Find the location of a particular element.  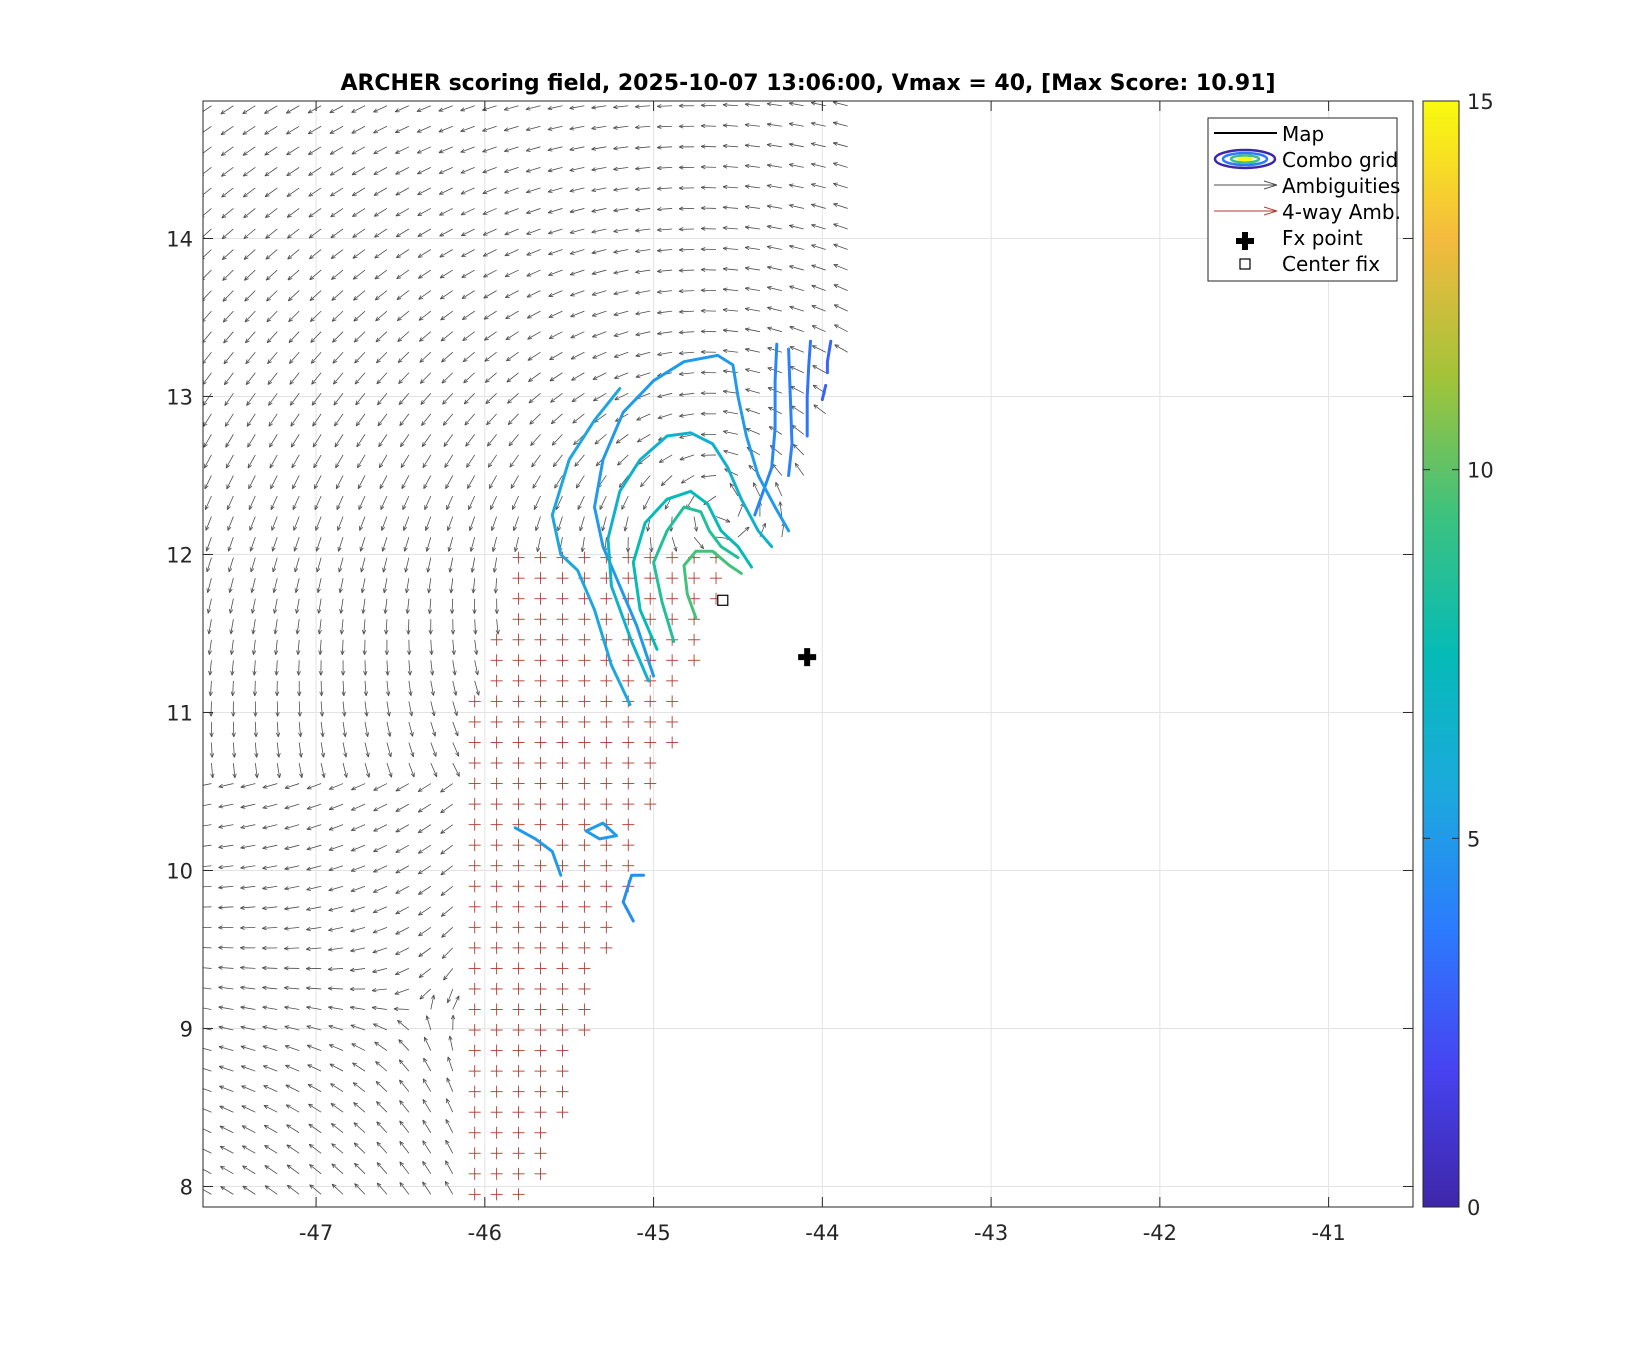

colorbar-tick-label: 15 is located at coordinates (1480, 102).